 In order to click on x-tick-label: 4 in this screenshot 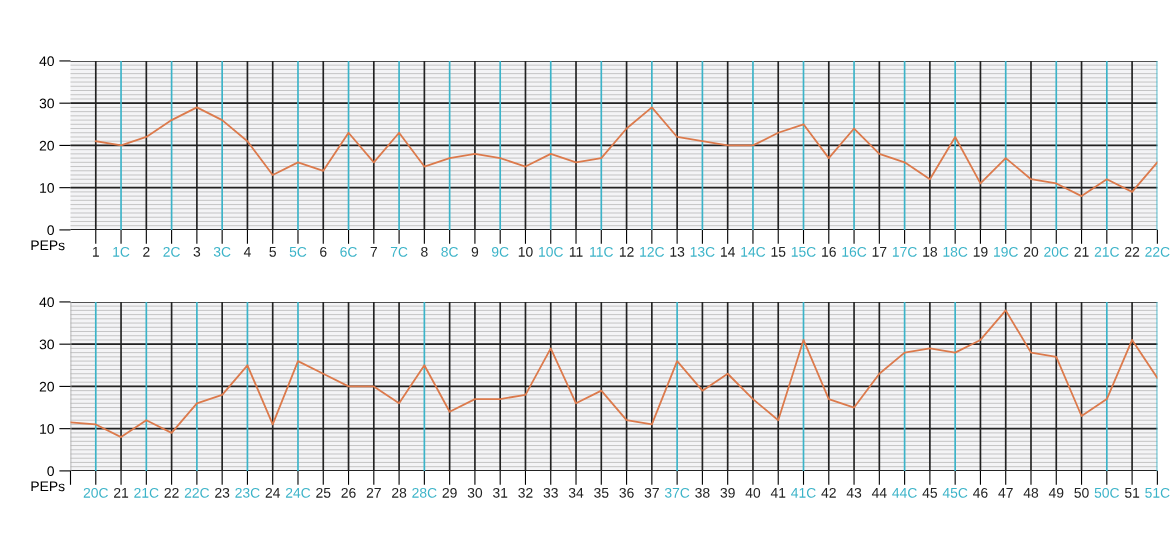, I will do `click(247, 252)`.